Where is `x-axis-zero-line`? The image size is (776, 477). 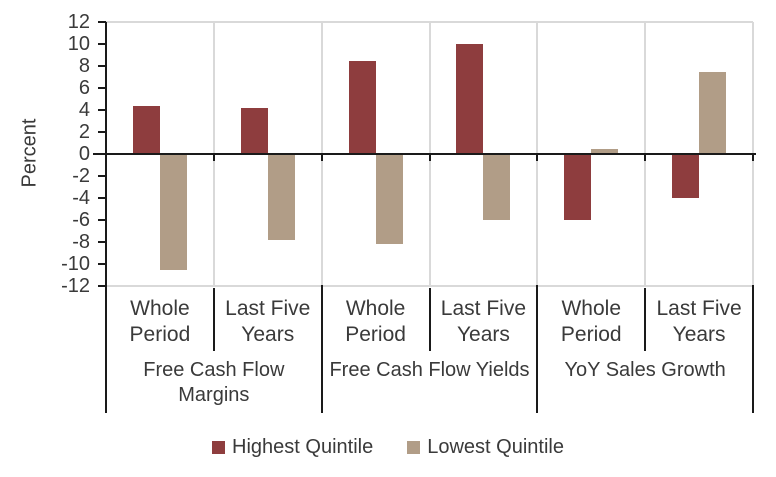 x-axis-zero-line is located at coordinates (431, 154).